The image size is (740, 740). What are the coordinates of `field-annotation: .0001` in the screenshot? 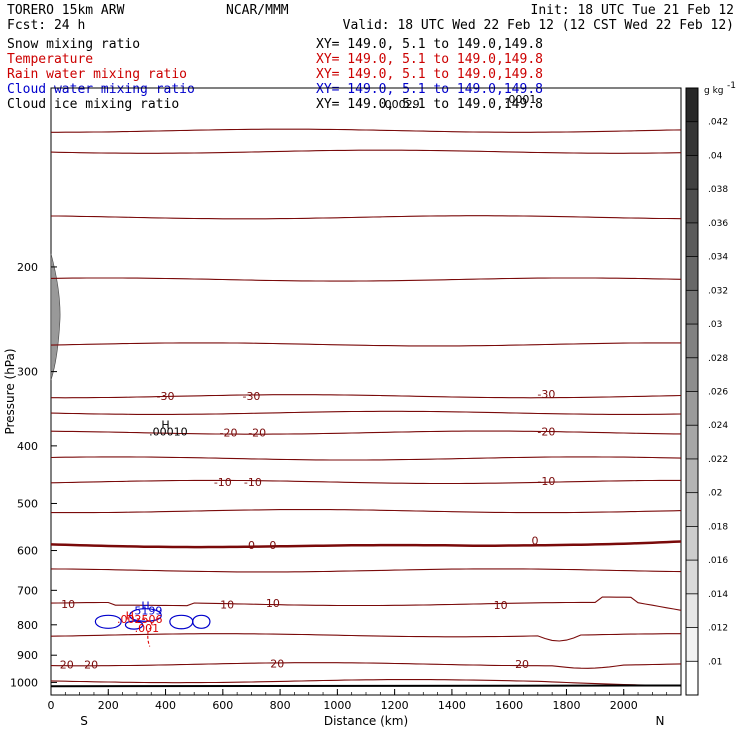 It's located at (521, 99).